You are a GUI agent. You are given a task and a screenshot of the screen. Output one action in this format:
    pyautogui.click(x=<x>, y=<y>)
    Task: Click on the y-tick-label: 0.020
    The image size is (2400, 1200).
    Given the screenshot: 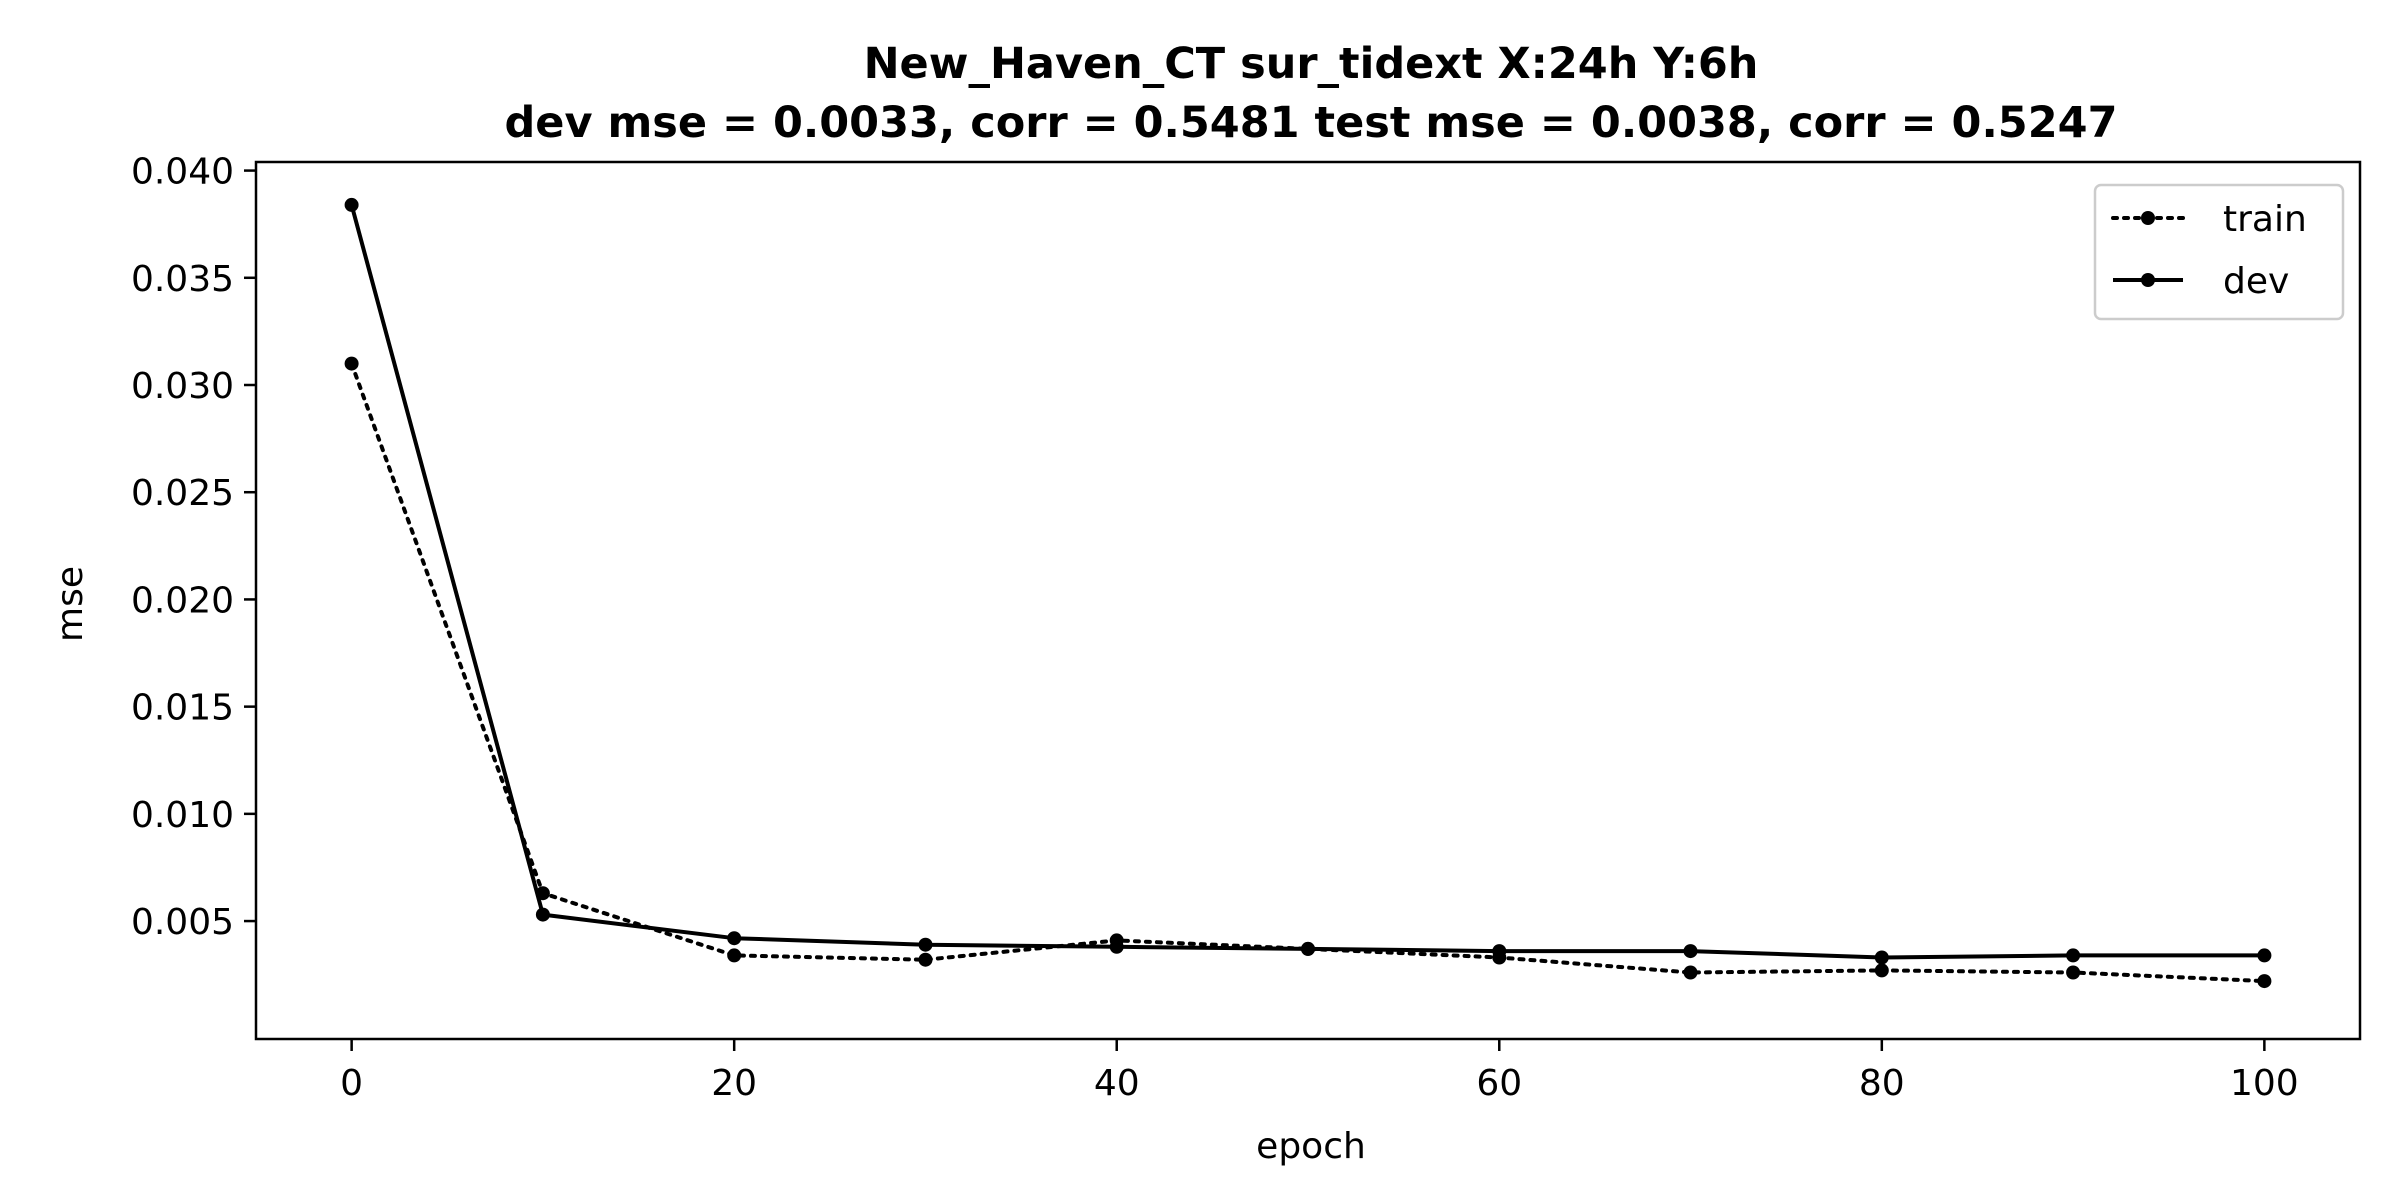 What is the action you would take?
    pyautogui.click(x=182, y=600)
    